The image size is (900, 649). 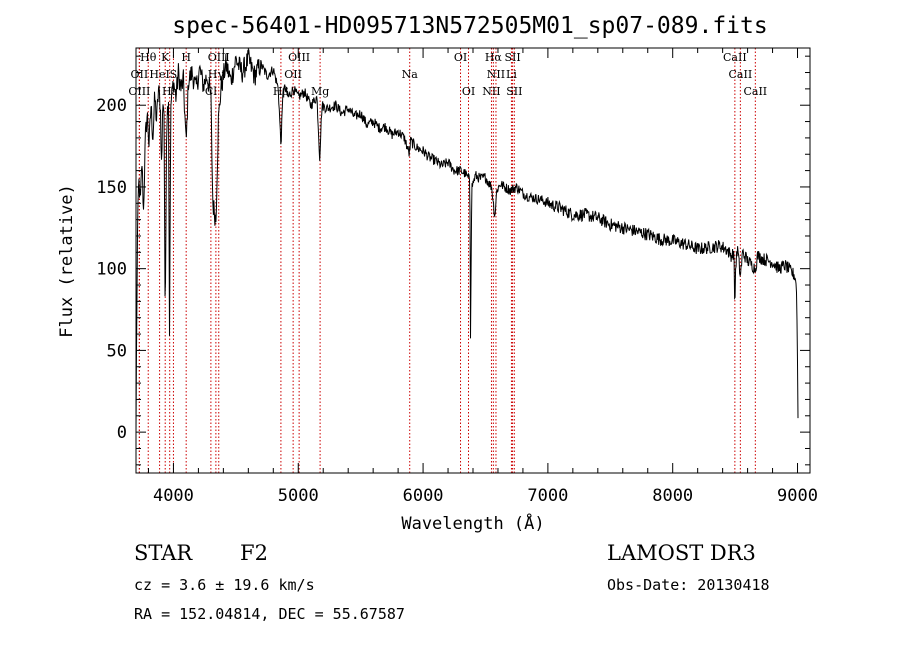 What do you see at coordinates (111, 270) in the screenshot?
I see `y-tick-label: 100` at bounding box center [111, 270].